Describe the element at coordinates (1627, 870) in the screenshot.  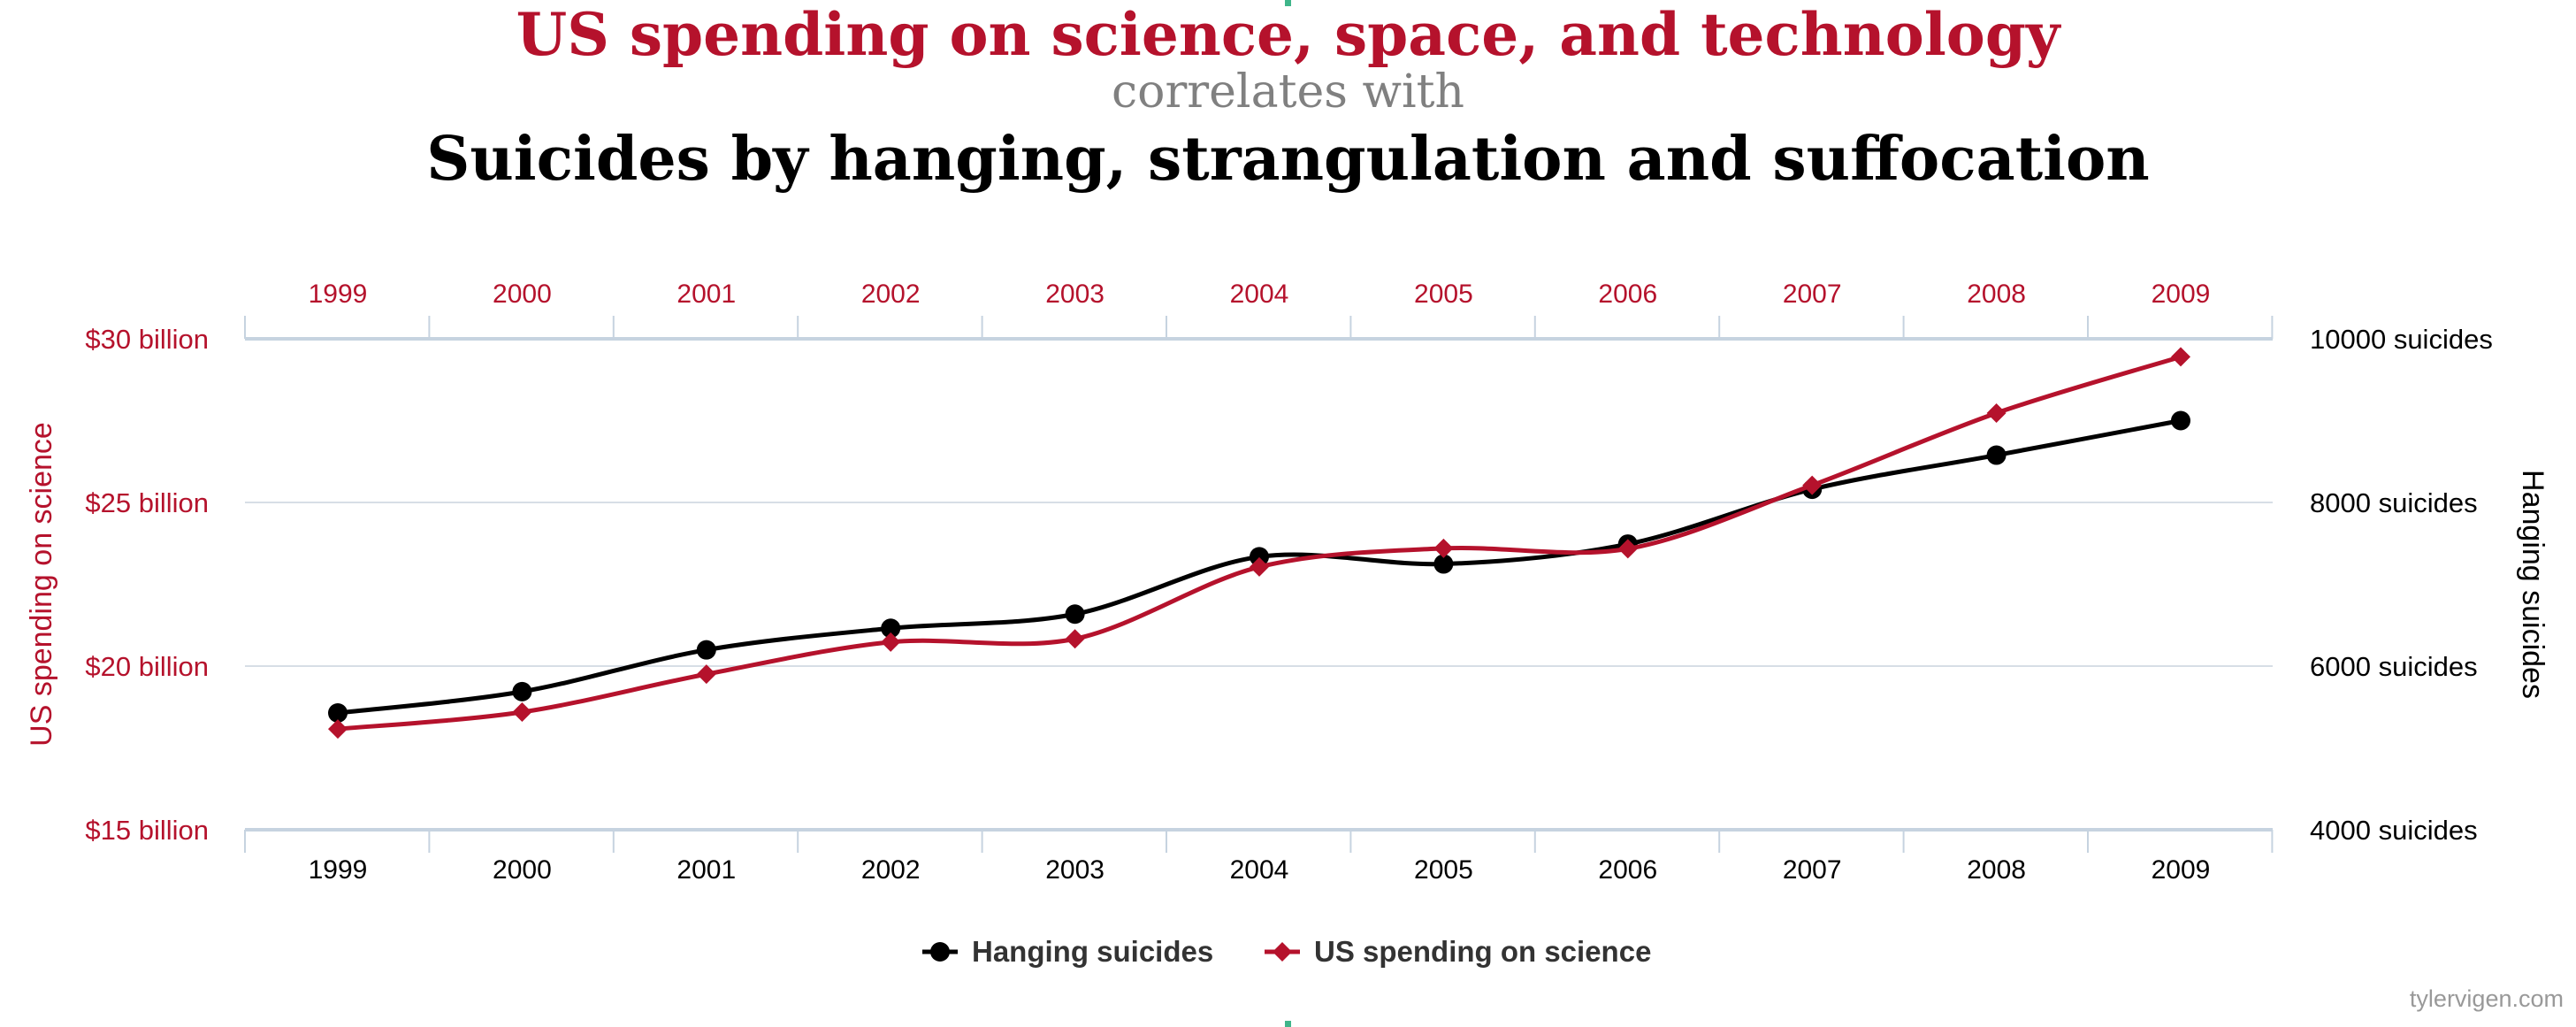
I see `x-tick-label-bottom: 2006` at that location.